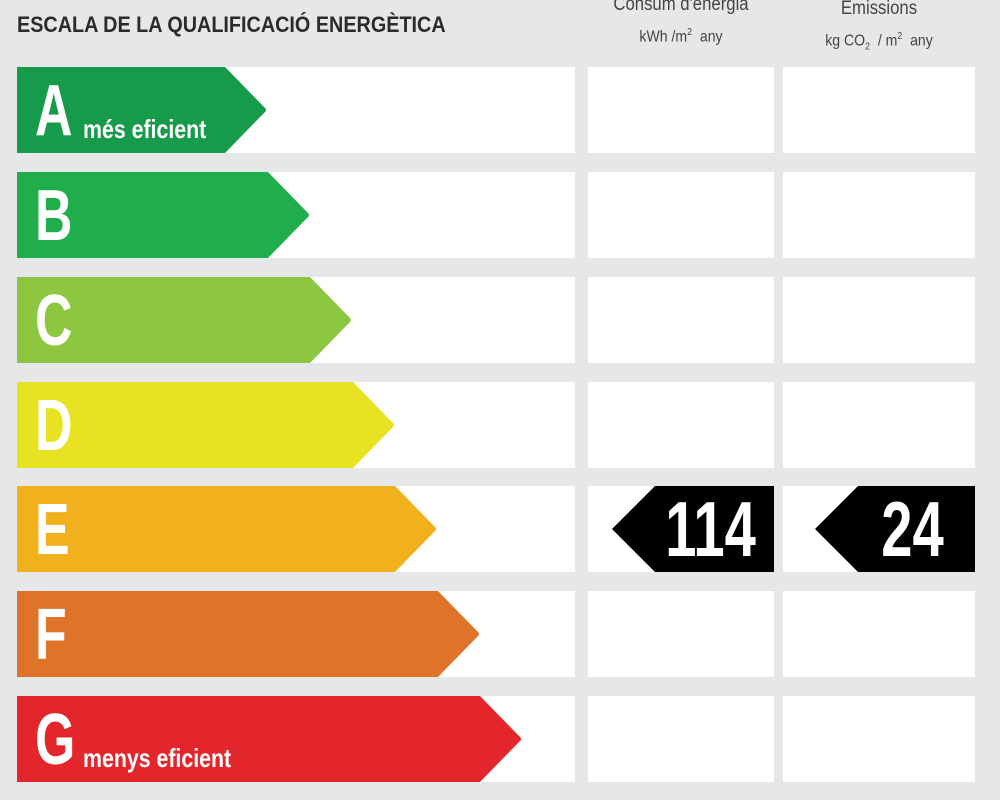 The width and height of the screenshot is (1000, 800). I want to click on rating-letter-c: C, so click(54, 321).